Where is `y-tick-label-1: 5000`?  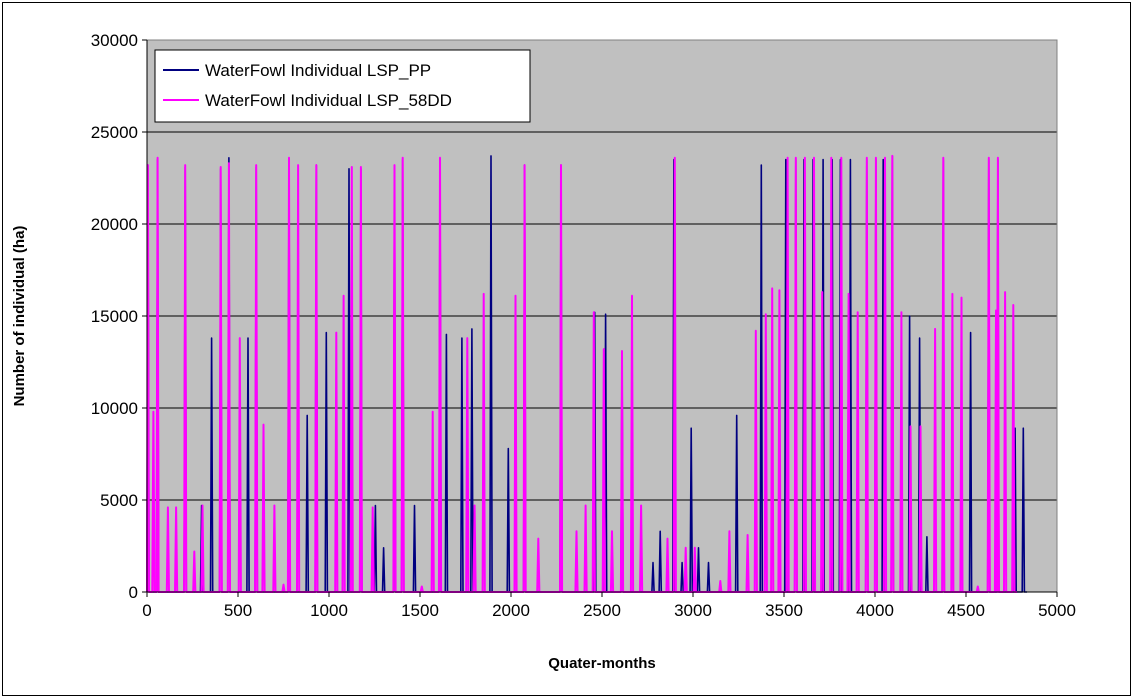
y-tick-label-1: 5000 is located at coordinates (119, 500).